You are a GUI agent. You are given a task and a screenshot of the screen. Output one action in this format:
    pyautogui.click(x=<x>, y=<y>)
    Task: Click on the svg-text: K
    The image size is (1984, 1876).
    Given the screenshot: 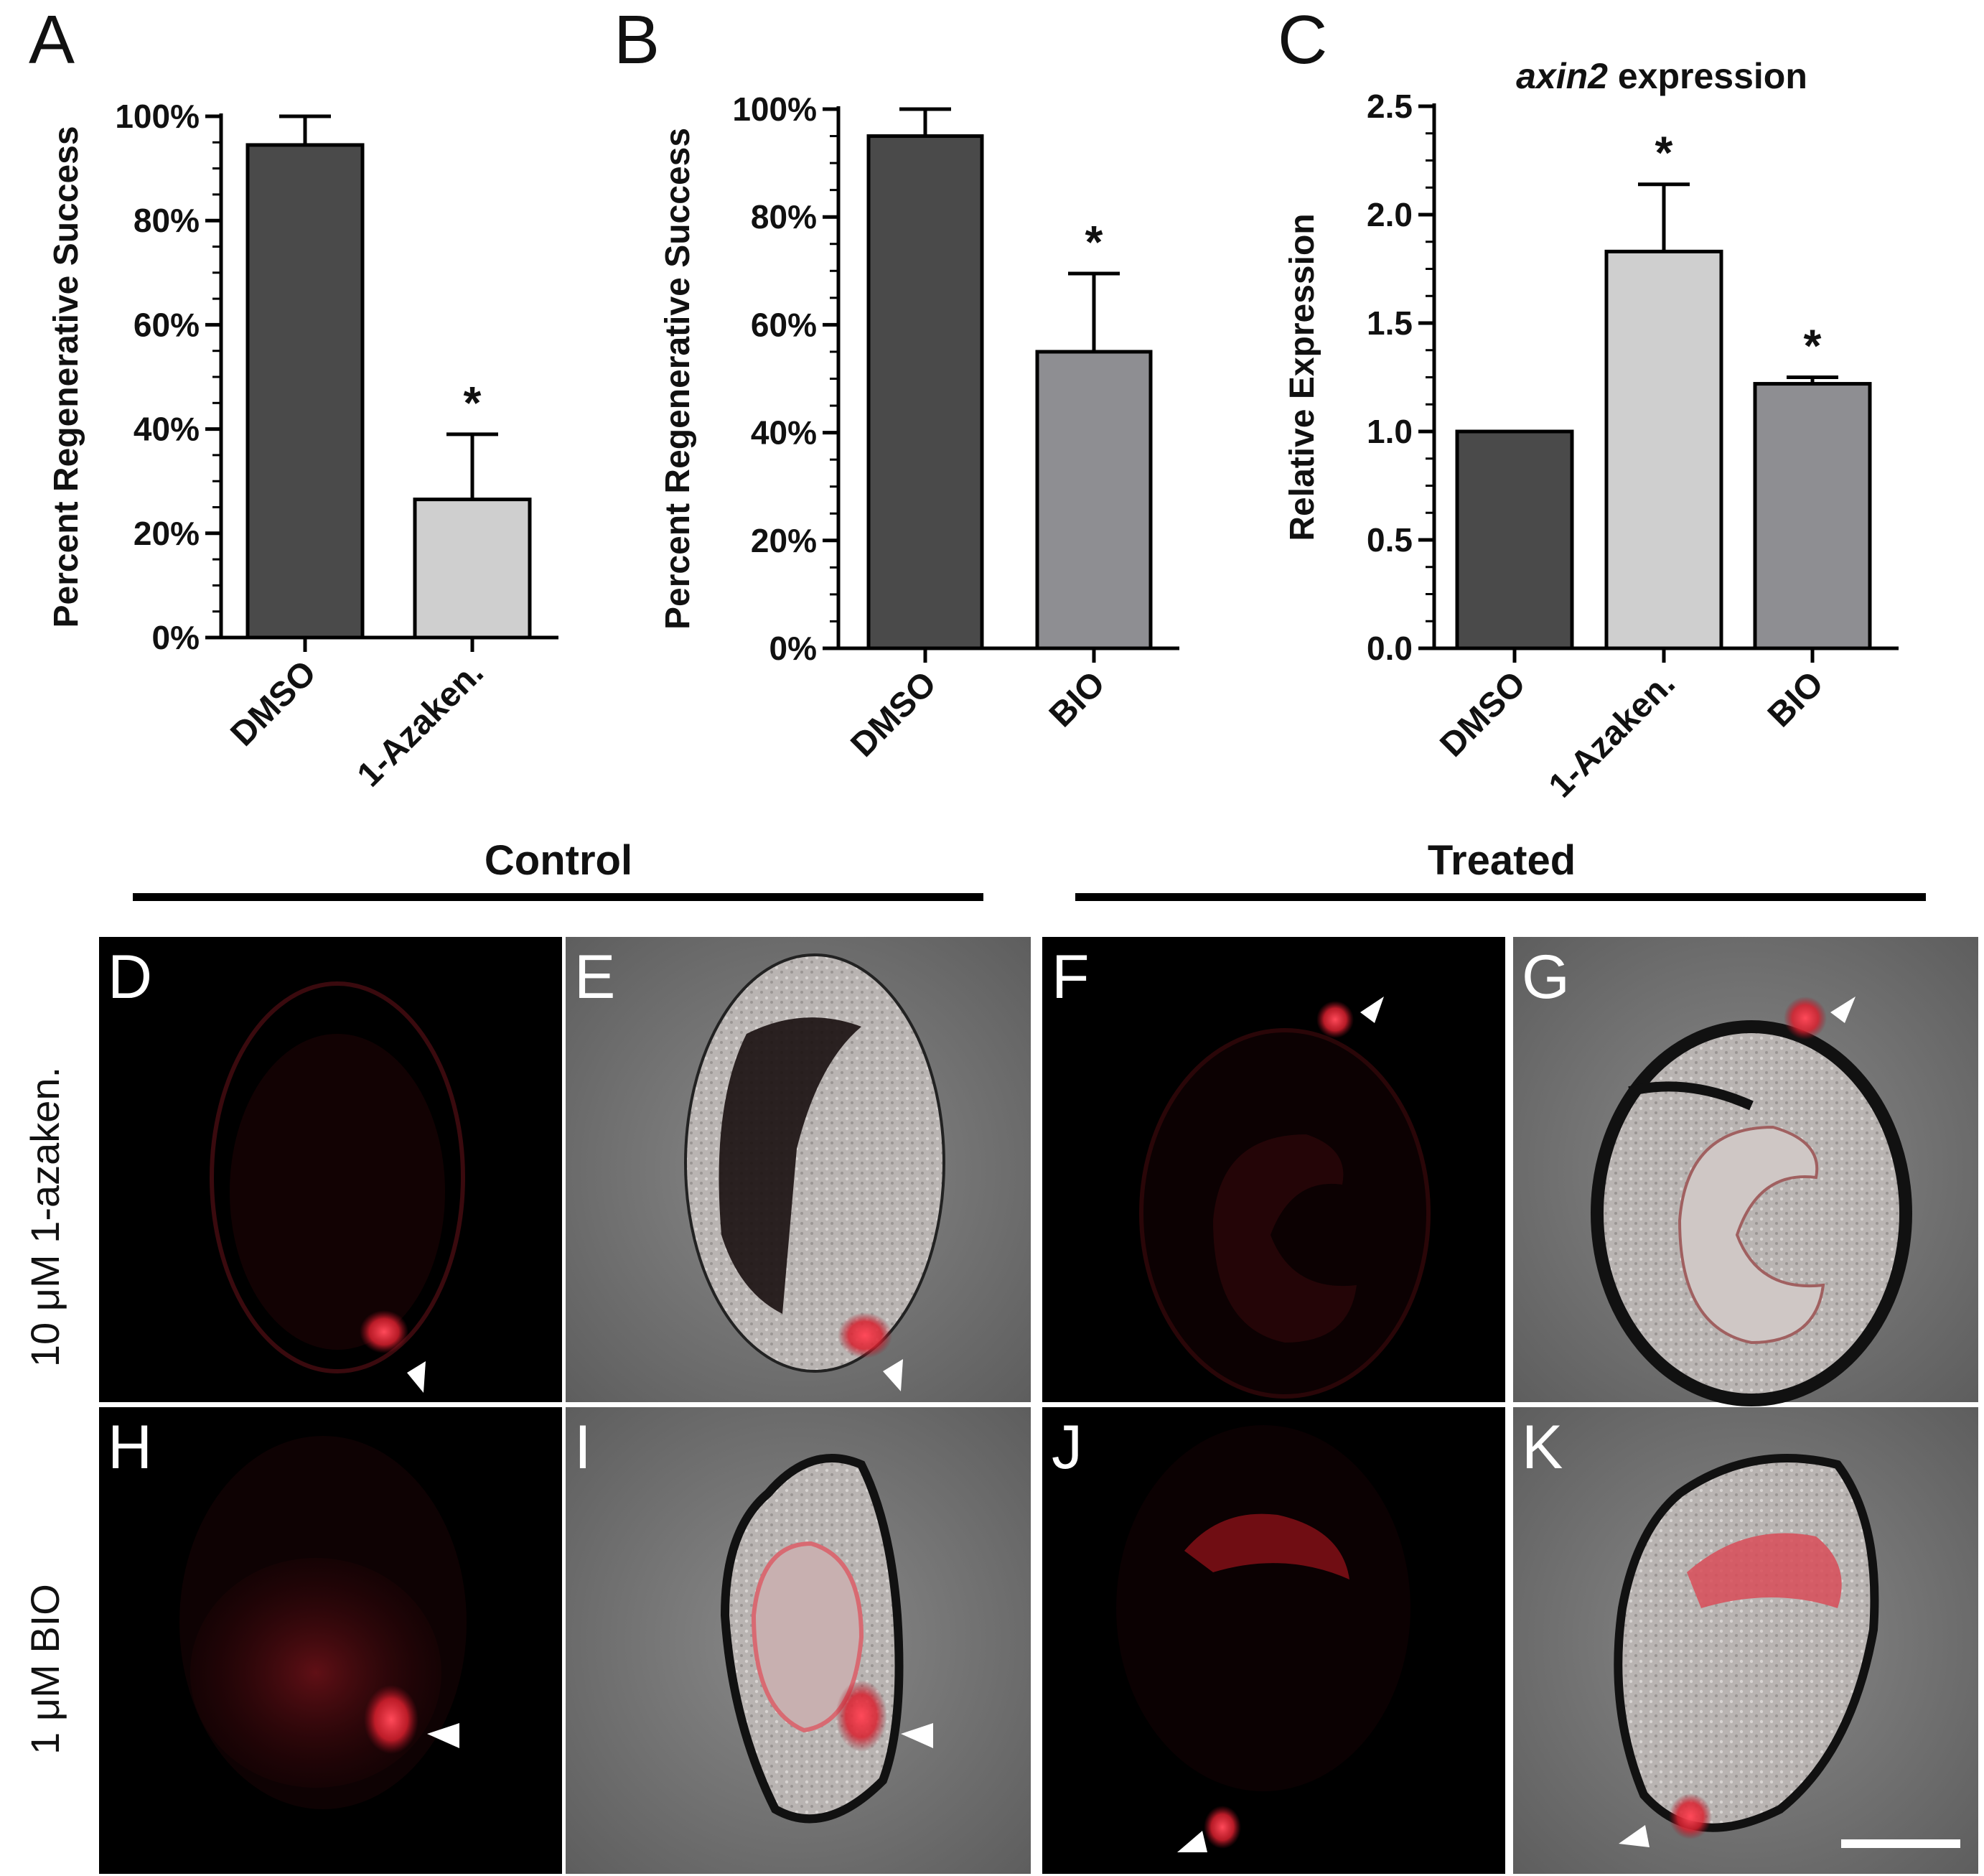 What is the action you would take?
    pyautogui.click(x=1542, y=1447)
    